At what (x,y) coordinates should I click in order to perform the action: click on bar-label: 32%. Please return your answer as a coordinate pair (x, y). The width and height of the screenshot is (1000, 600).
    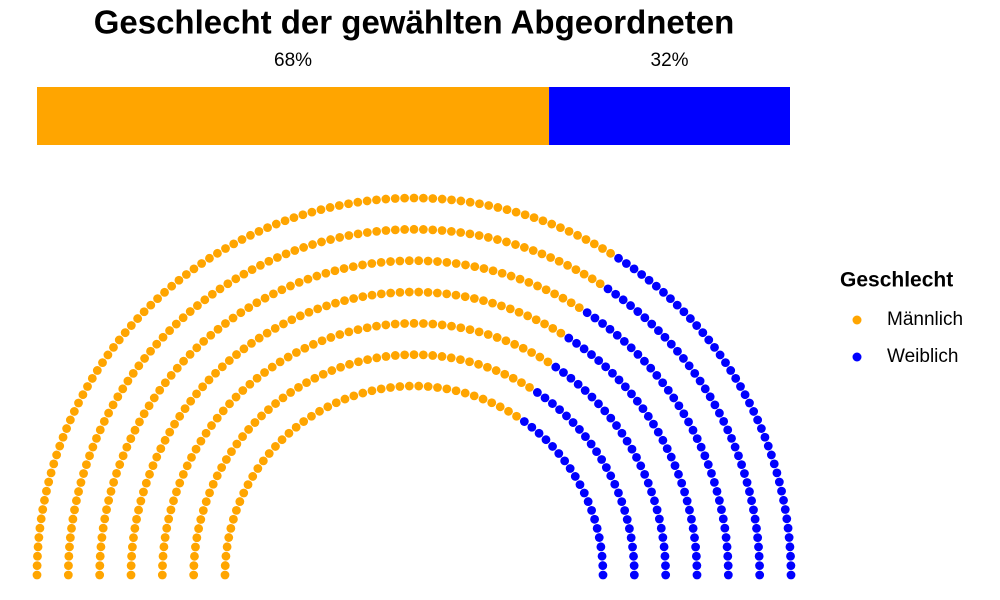
    Looking at the image, I should click on (670, 60).